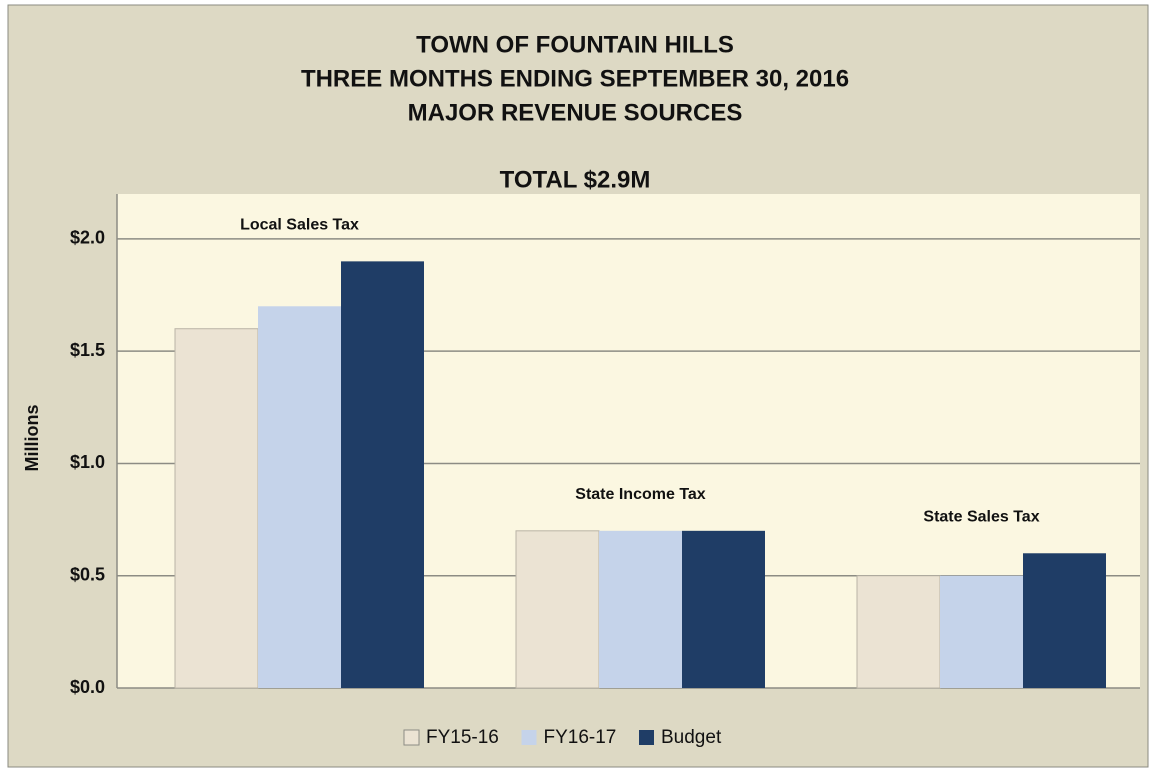  I want to click on chart-title: THREE MONTHS ENDING SEPTEMBER 30, 2016, so click(575, 78).